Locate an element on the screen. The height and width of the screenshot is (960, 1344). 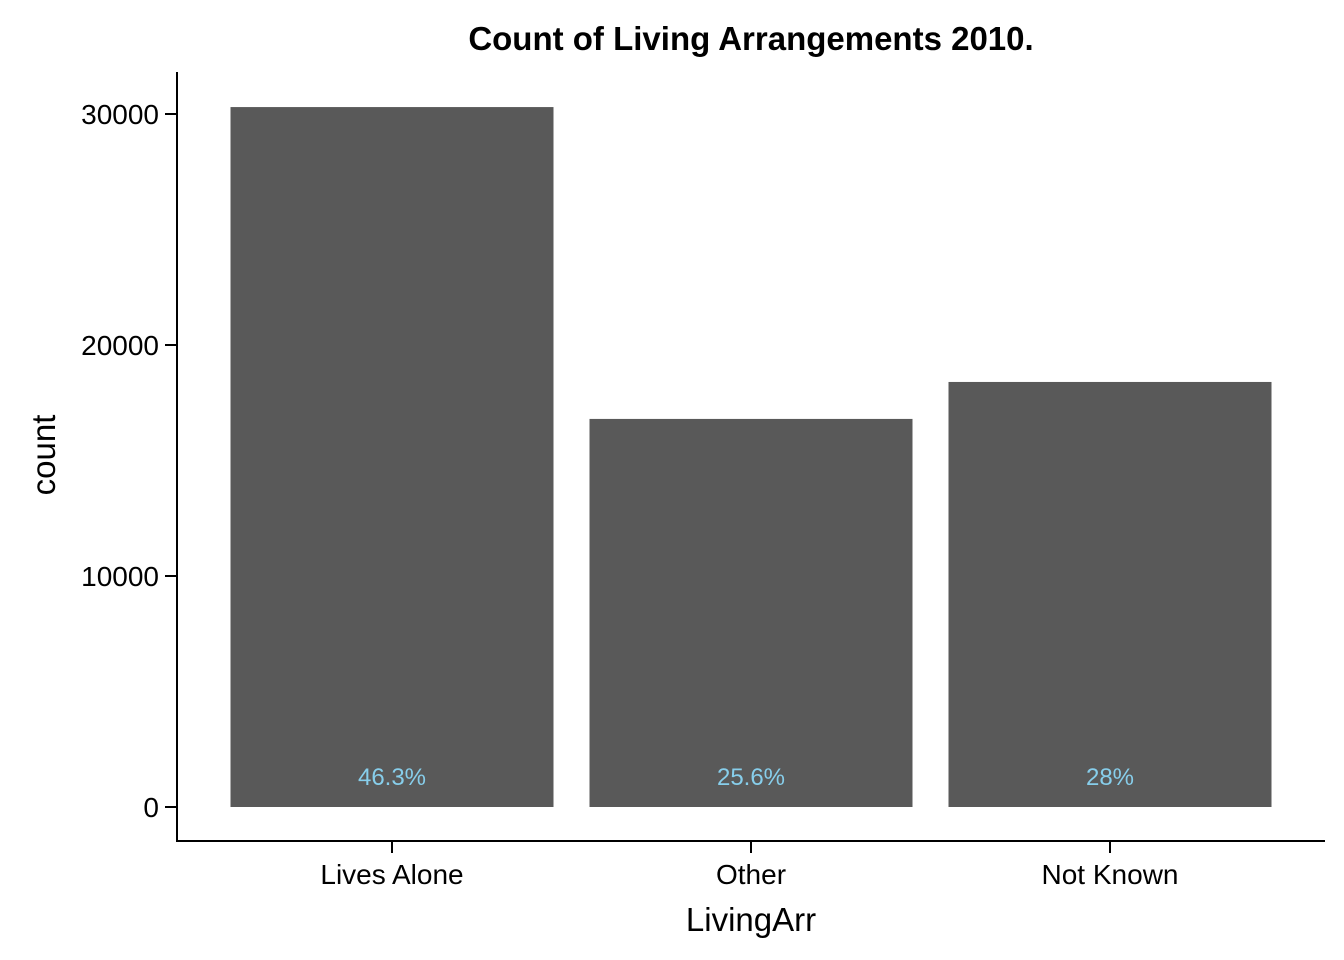
bar-other is located at coordinates (751, 612).